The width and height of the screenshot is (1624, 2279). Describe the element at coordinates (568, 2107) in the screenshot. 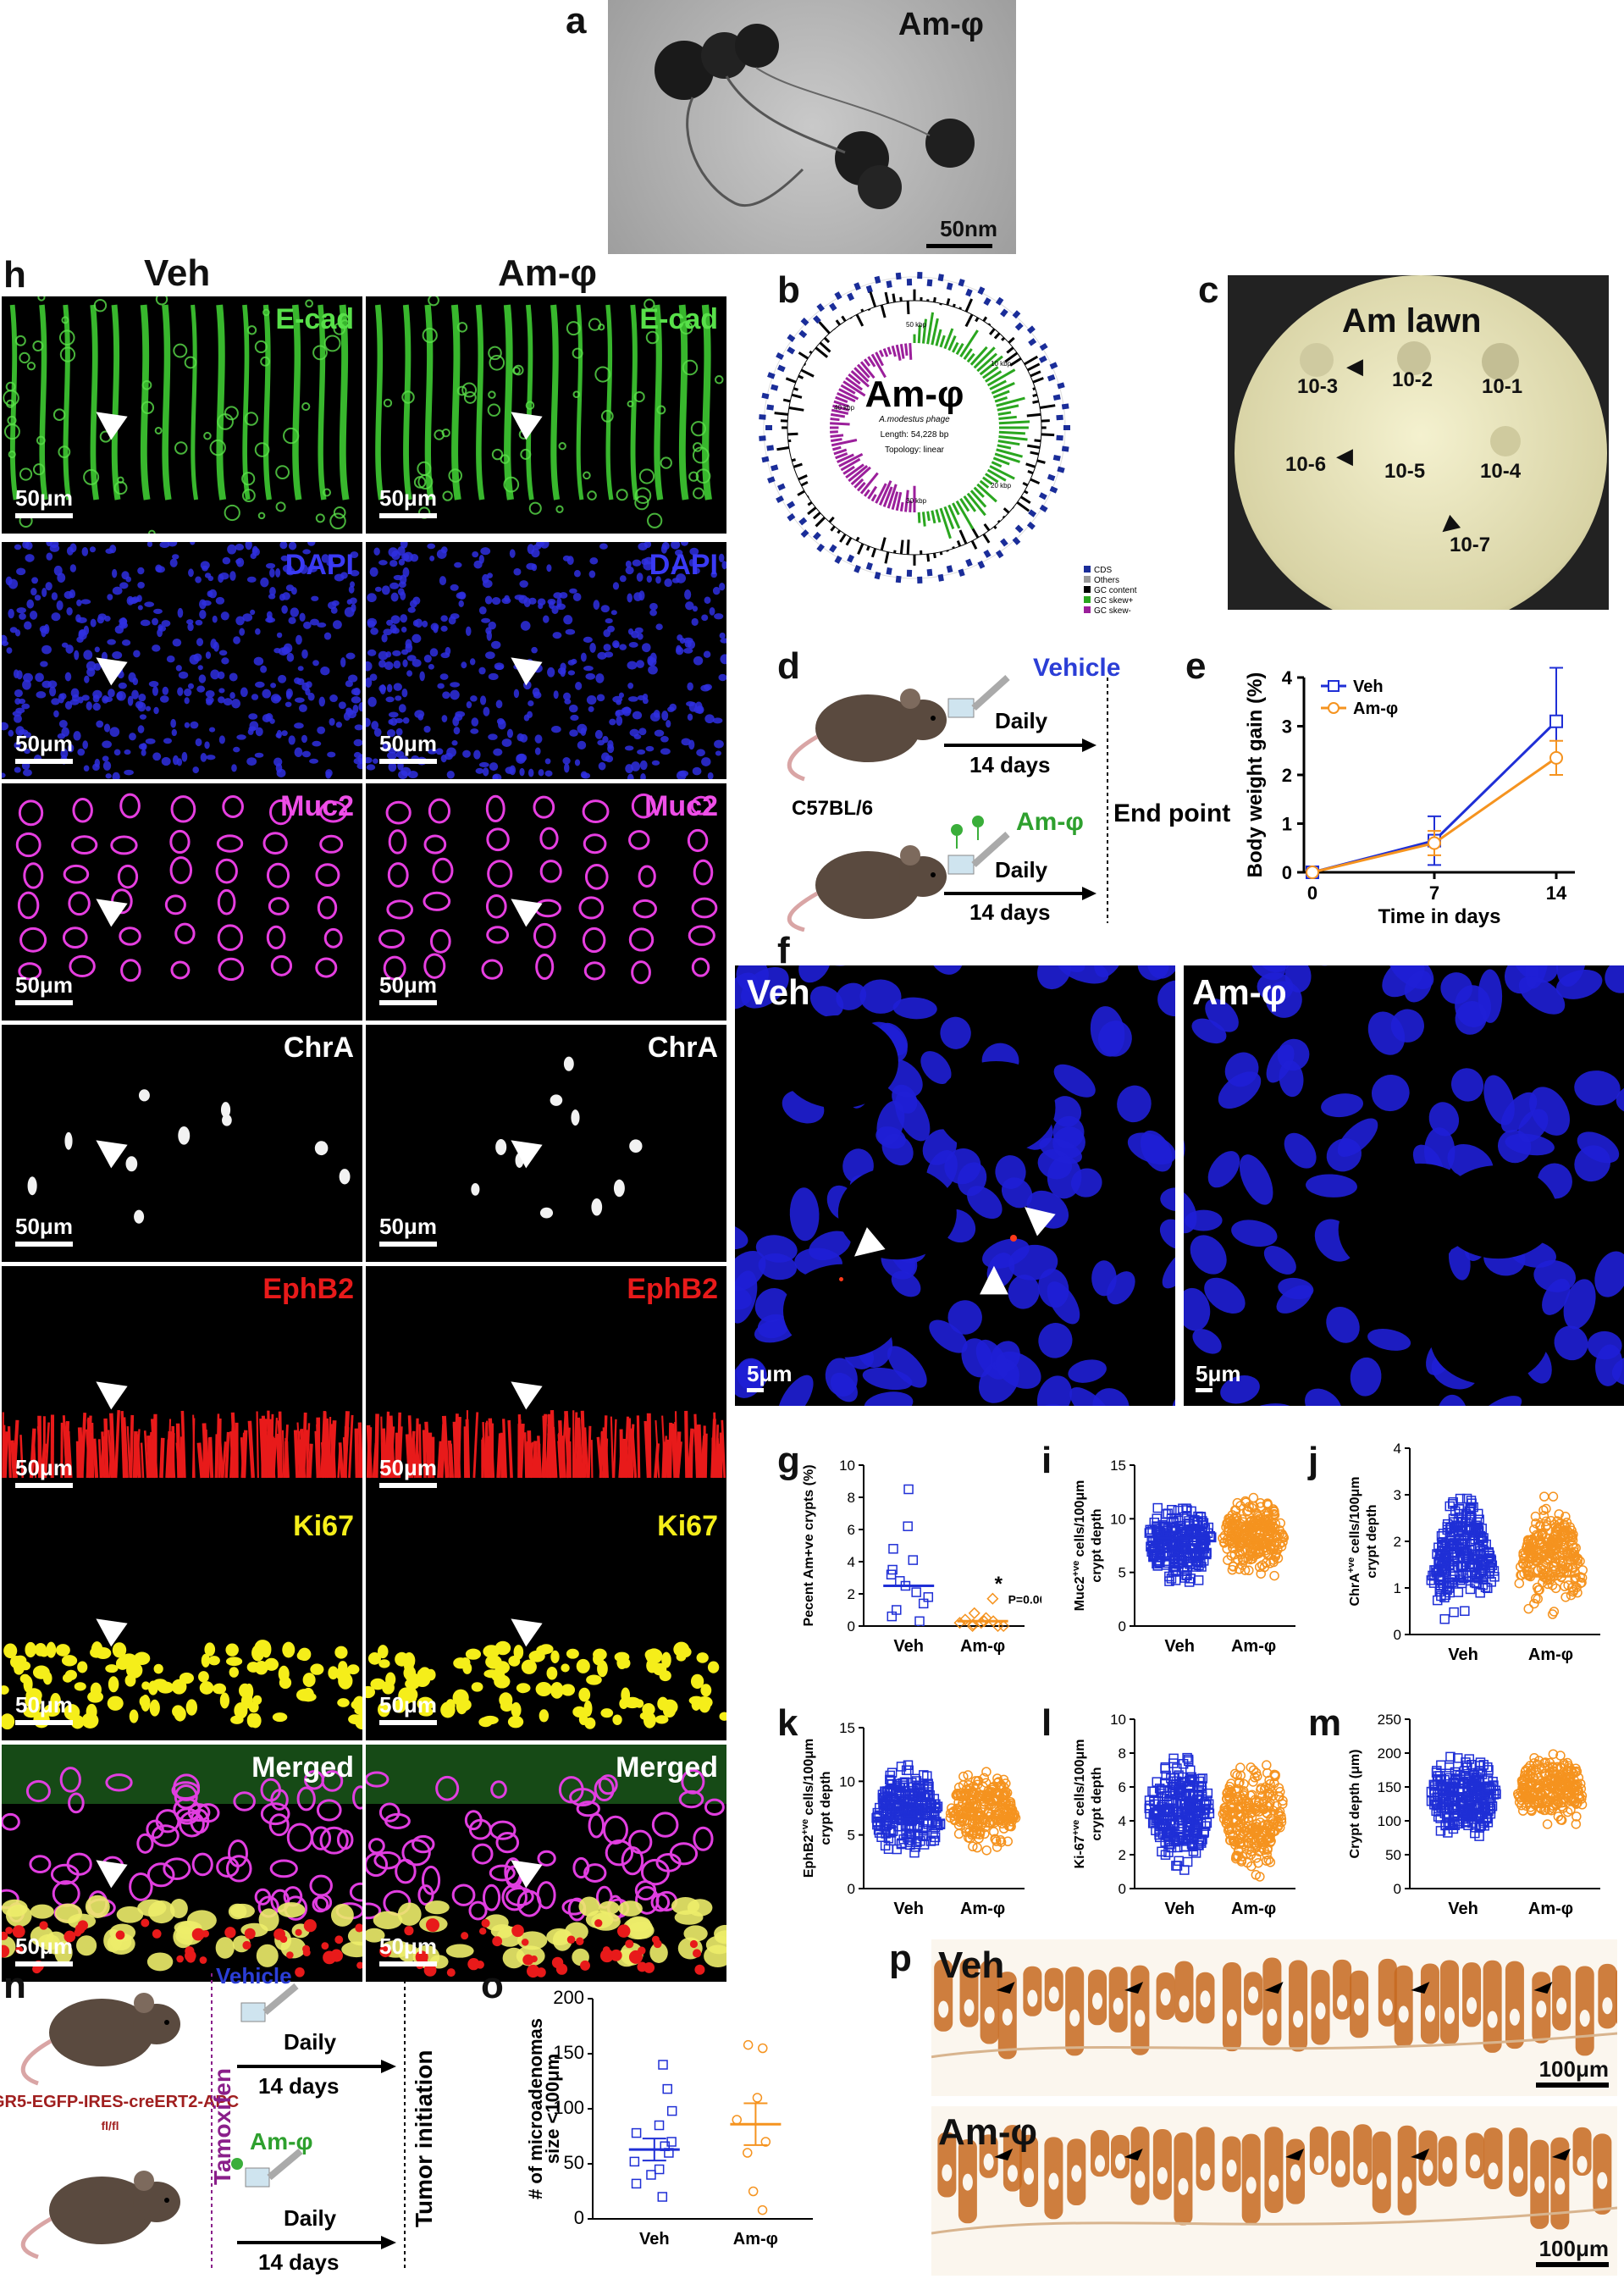

I see `y-tick-label: 100` at that location.